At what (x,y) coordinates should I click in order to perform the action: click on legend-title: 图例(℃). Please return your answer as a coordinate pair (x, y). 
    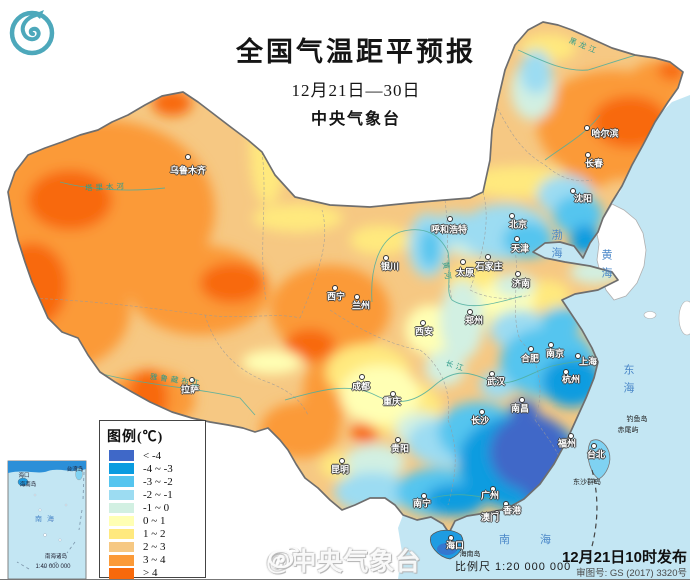
    Looking at the image, I should click on (135, 437).